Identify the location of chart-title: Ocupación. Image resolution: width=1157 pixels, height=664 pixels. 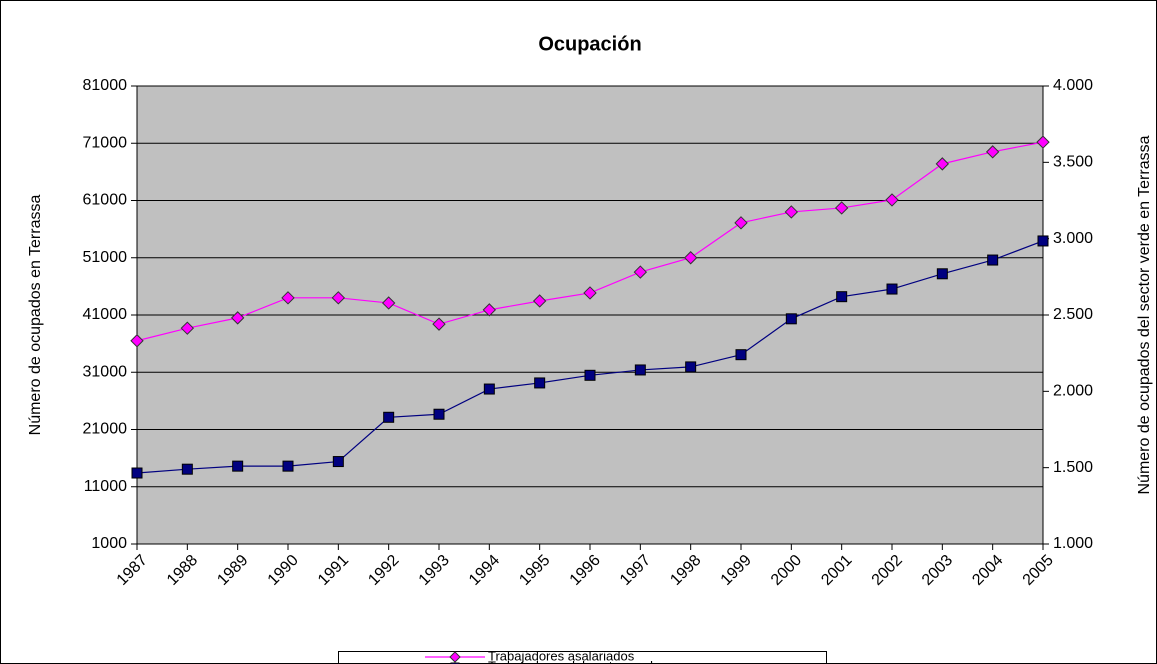
(589, 44).